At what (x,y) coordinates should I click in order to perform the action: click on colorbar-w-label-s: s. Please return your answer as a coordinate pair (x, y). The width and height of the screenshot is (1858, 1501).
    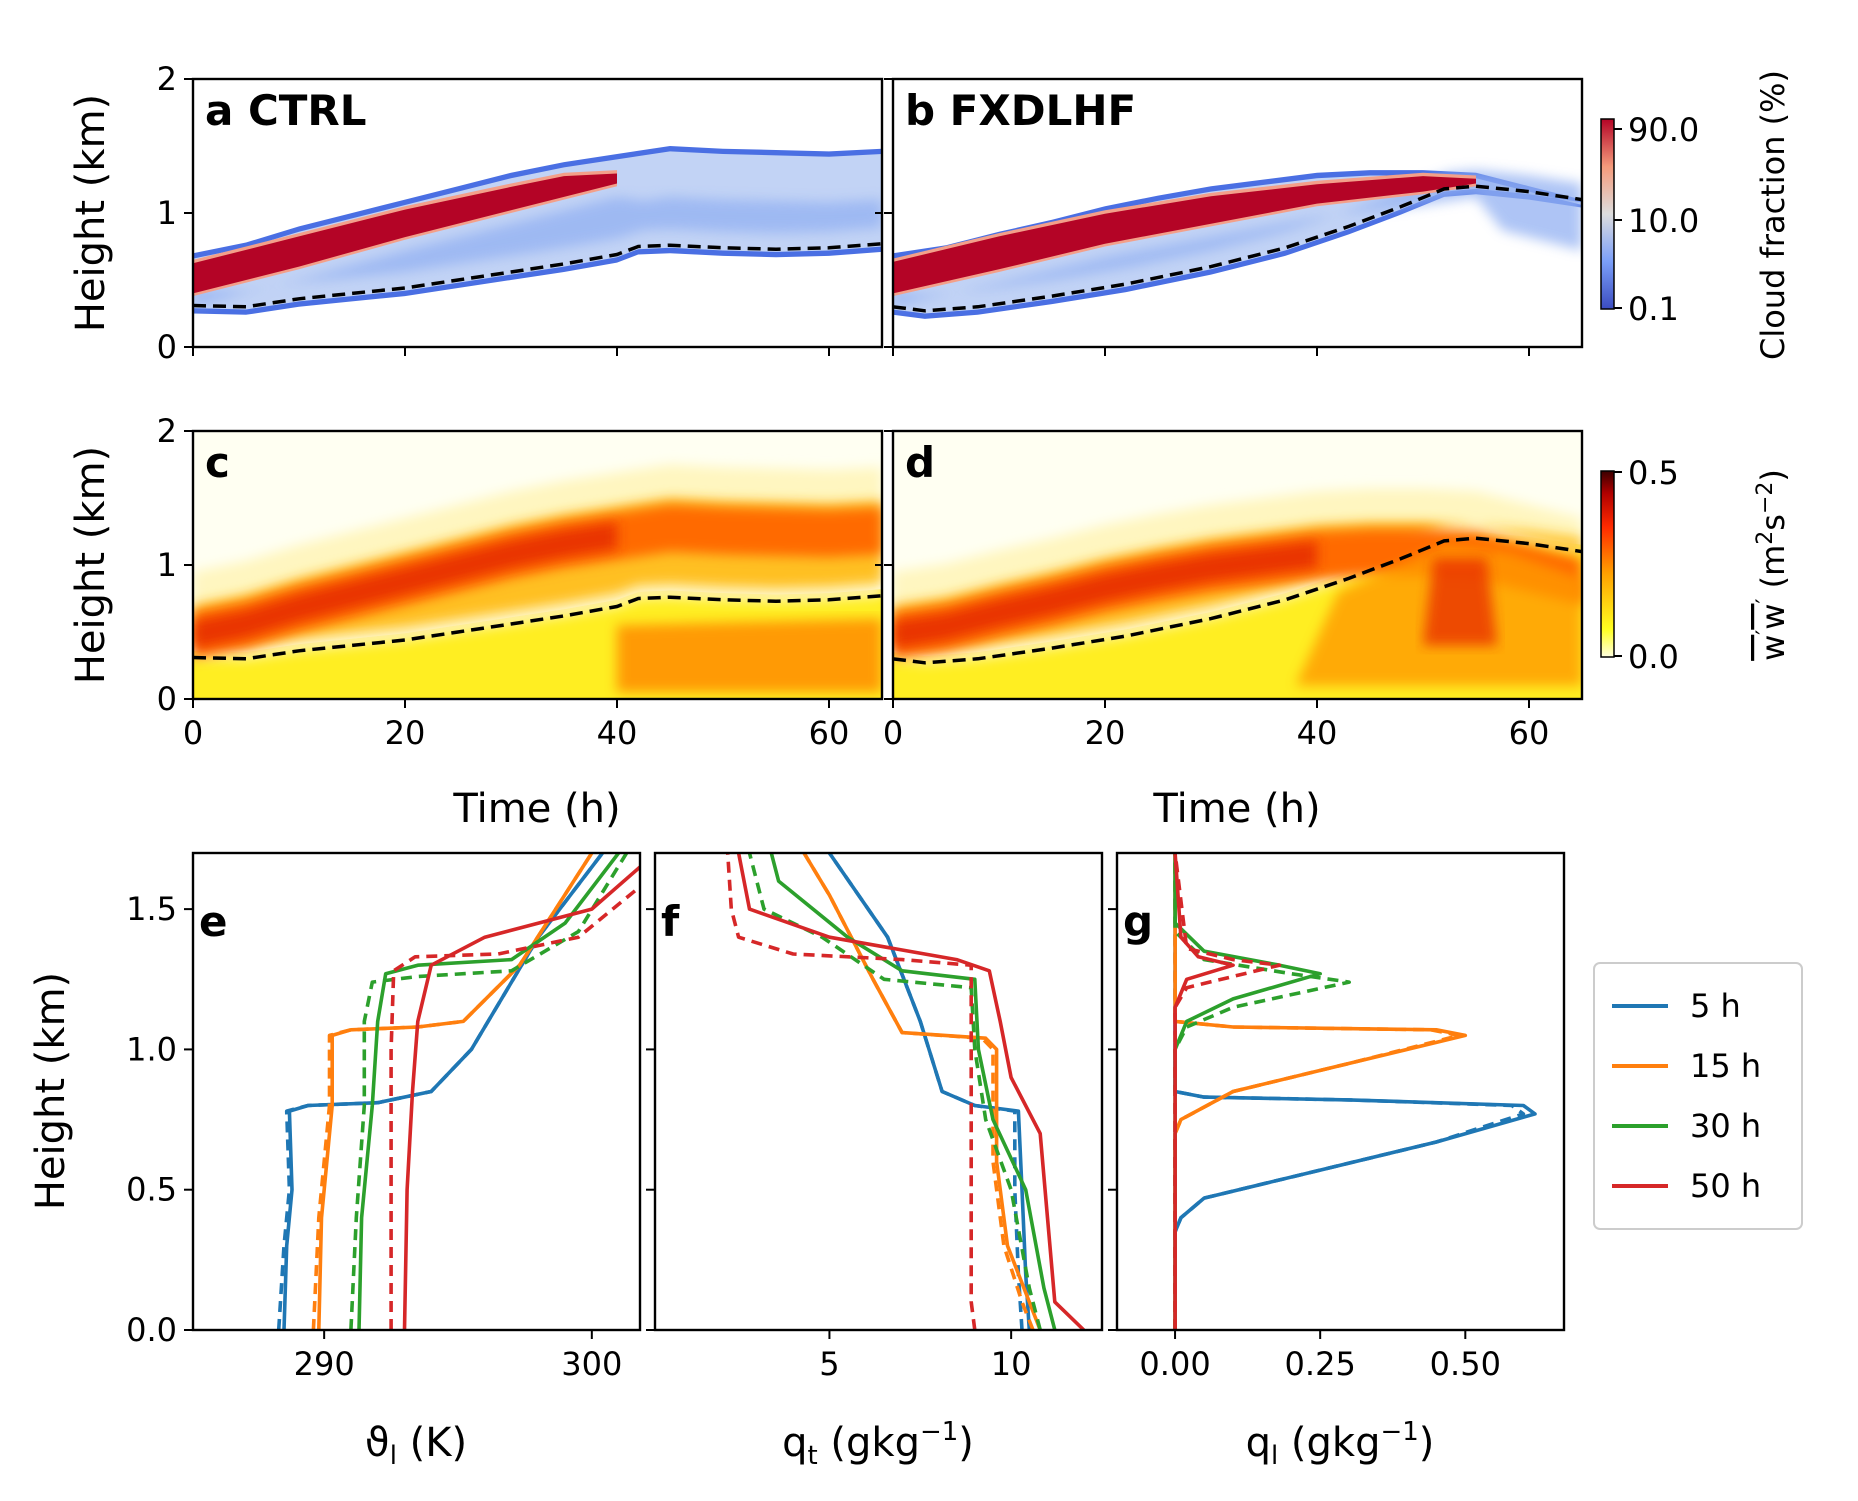
    Looking at the image, I should click on (1773, 522).